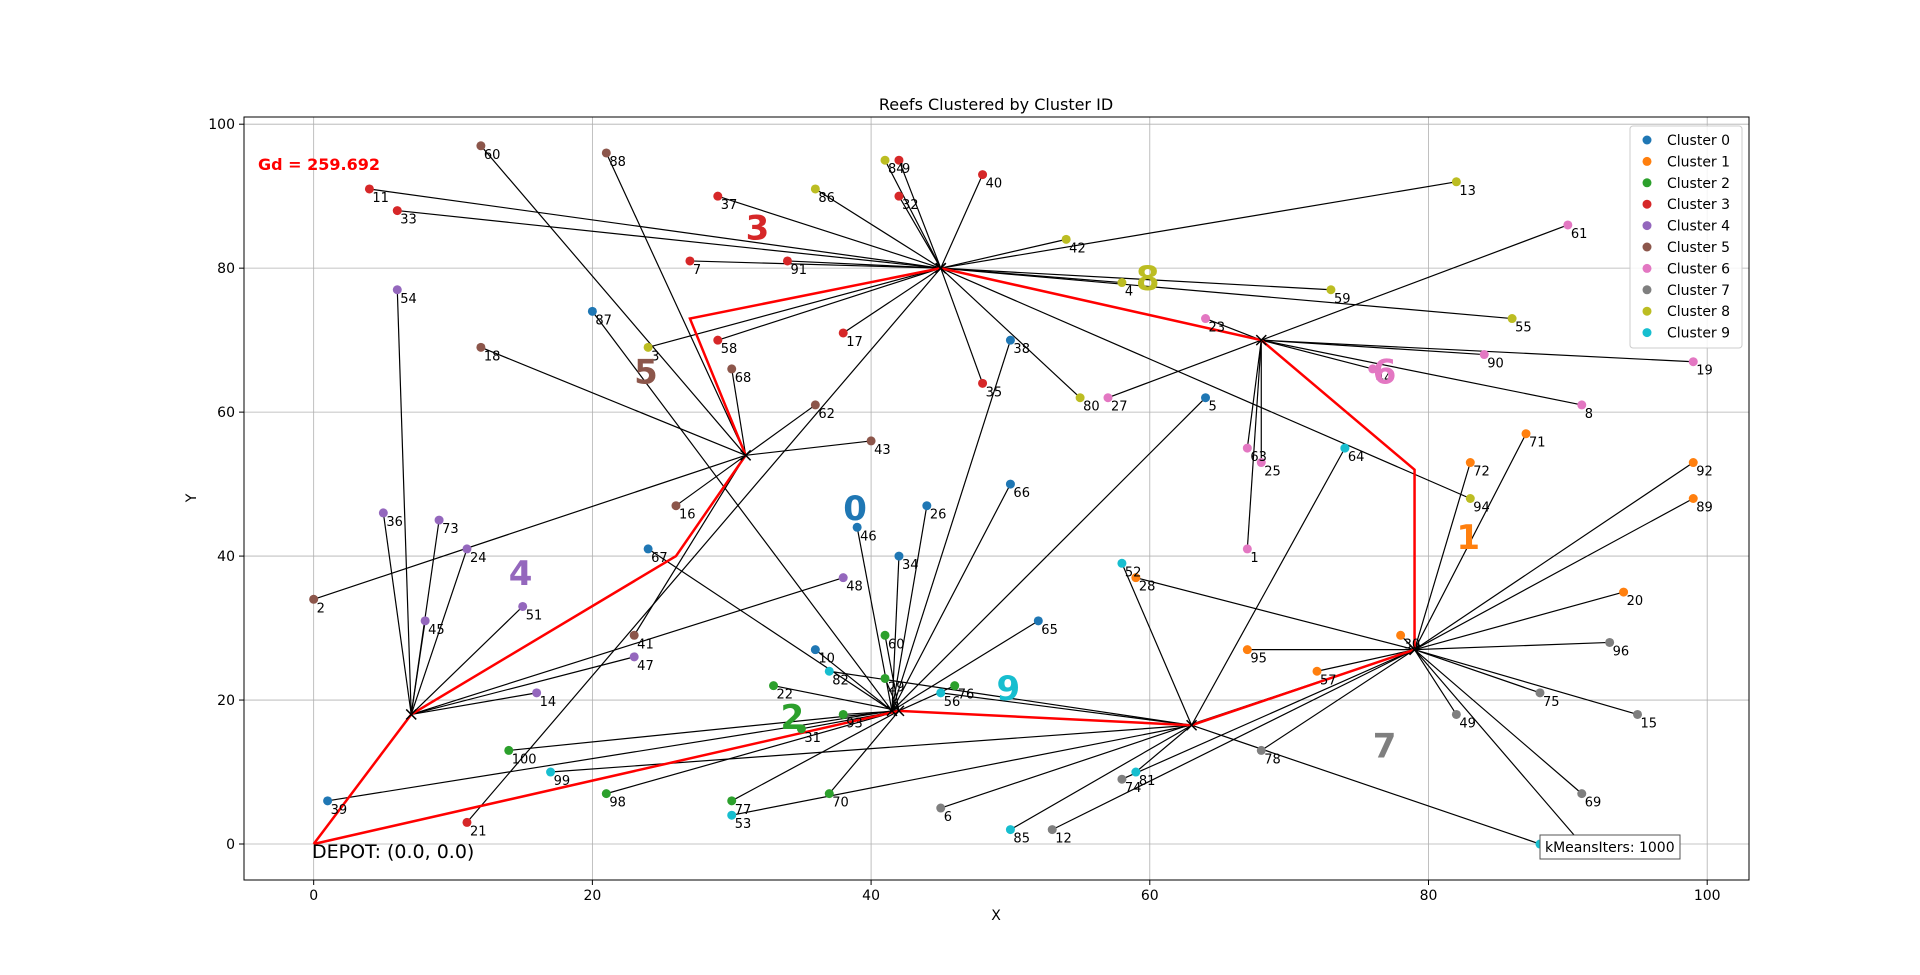 The image size is (1920, 975). I want to click on point-id-label: 27, so click(1119, 407).